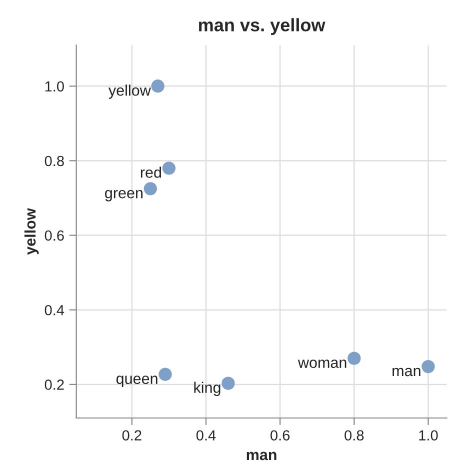 This screenshot has height=475, width=449. What do you see at coordinates (207, 389) in the screenshot?
I see `annotation: king` at bounding box center [207, 389].